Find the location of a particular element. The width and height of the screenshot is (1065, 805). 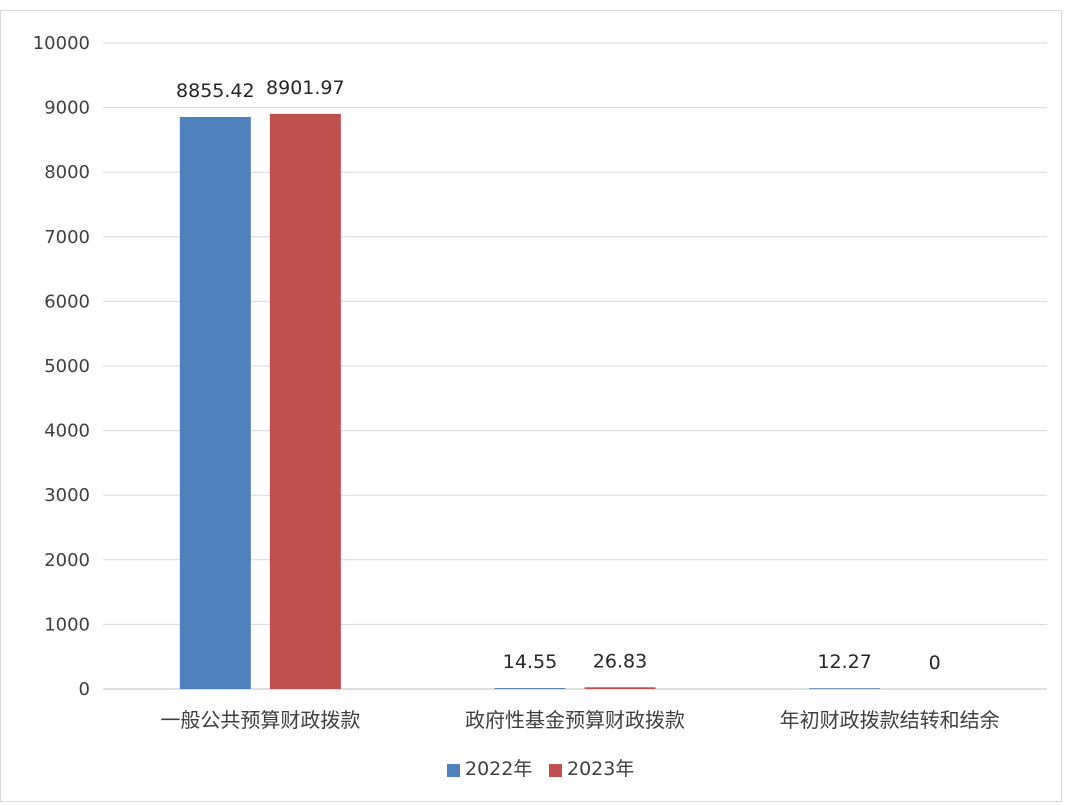

y-tick-label: 4000 is located at coordinates (67, 431).